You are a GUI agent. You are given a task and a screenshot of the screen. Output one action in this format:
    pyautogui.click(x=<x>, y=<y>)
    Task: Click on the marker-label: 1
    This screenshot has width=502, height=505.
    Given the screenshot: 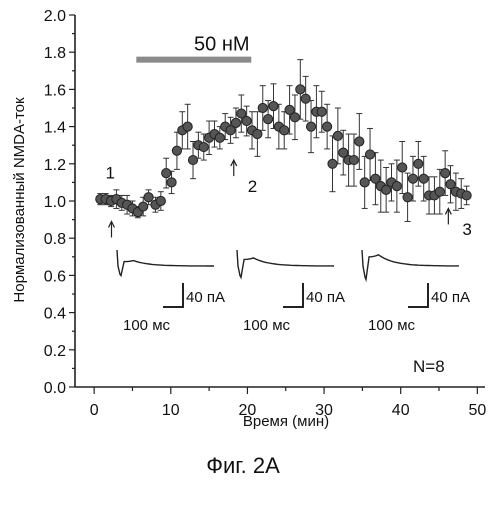 What is the action you would take?
    pyautogui.click(x=109, y=173)
    